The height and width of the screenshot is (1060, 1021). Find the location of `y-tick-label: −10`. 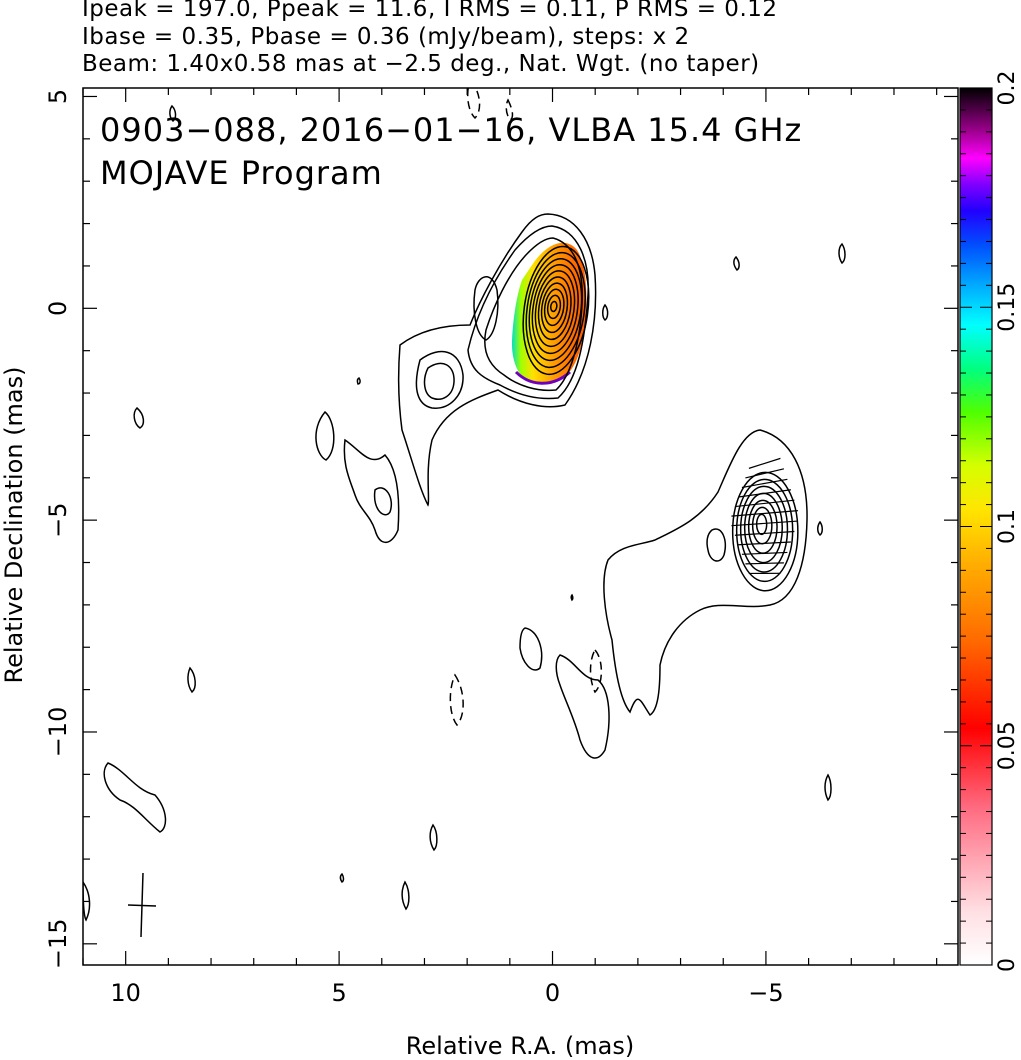

y-tick-label: −10 is located at coordinates (58, 732).